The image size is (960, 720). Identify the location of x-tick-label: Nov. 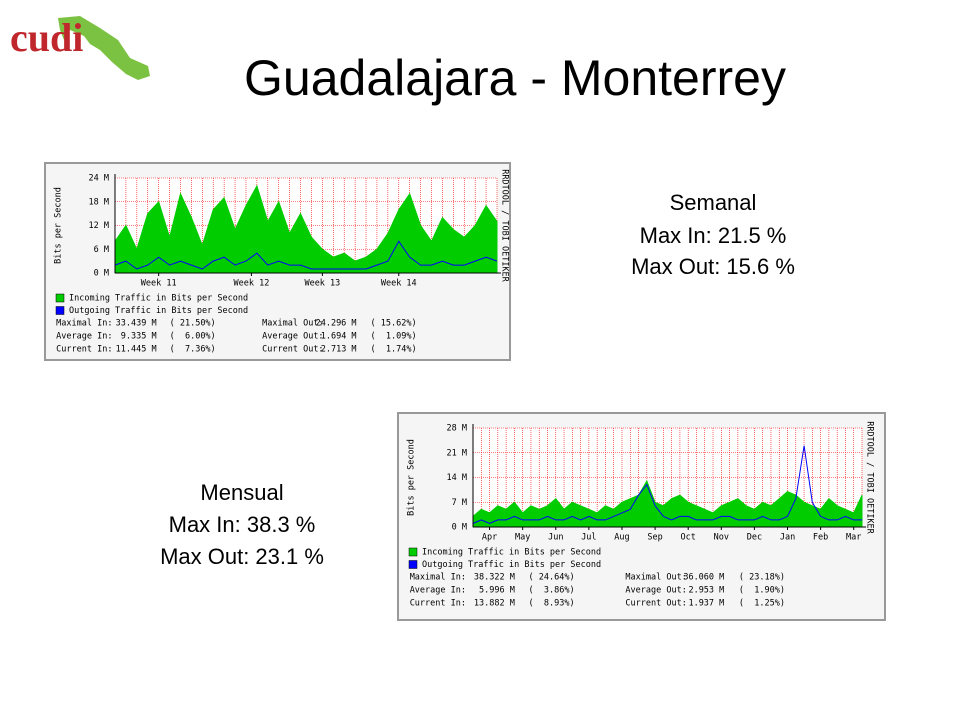
(721, 538).